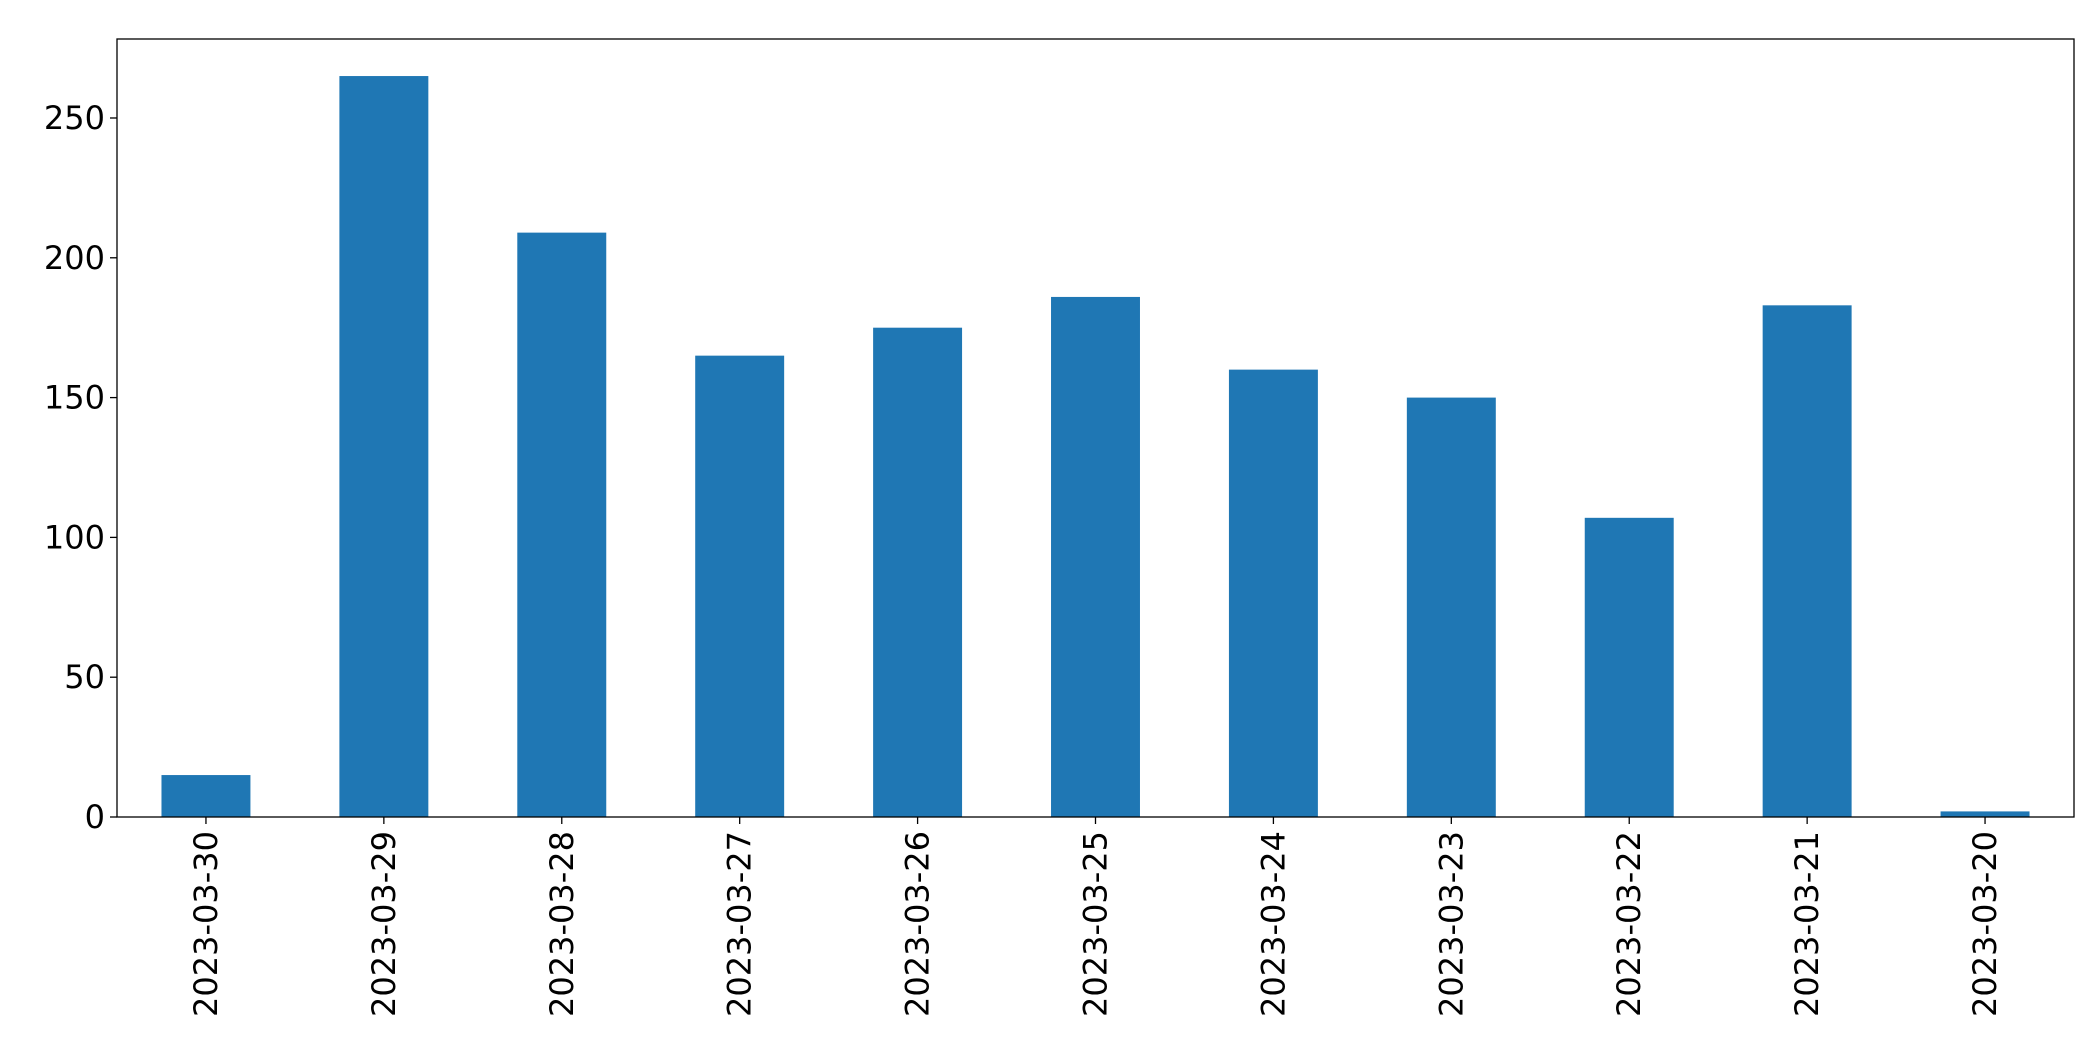  Describe the element at coordinates (74, 118) in the screenshot. I see `y-tick-label: 250` at that location.